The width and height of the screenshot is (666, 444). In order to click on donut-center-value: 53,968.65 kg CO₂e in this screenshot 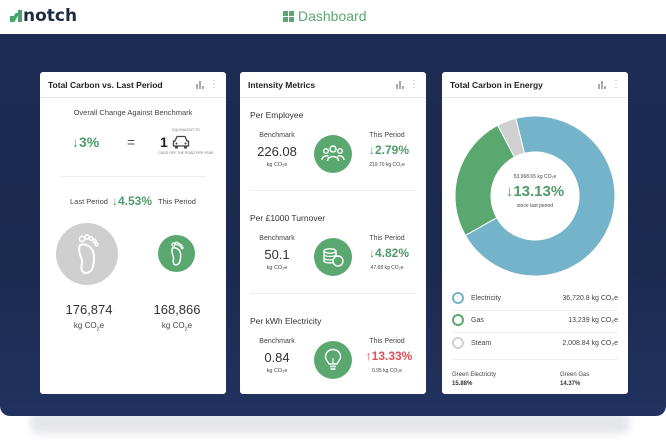, I will do `click(535, 177)`.